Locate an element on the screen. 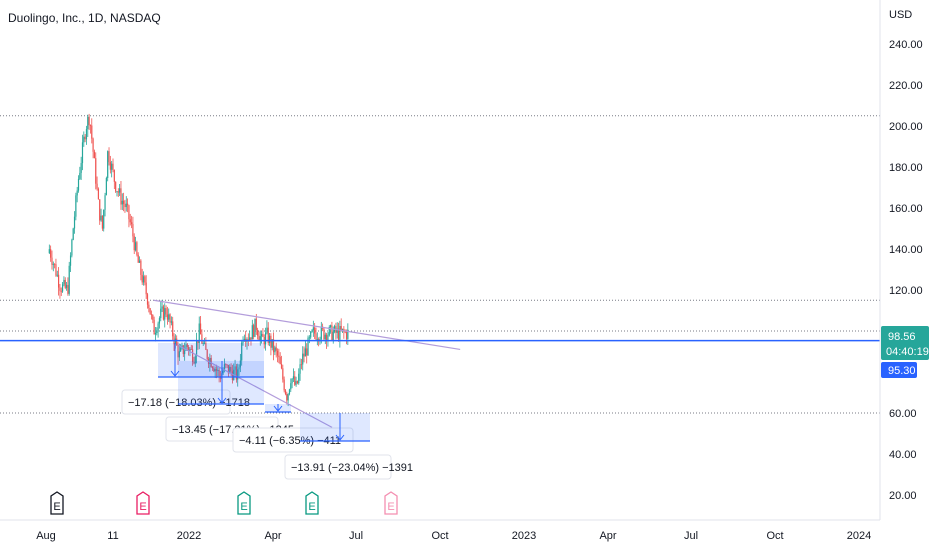  price-range-measure: −13.91 (−23.04%) −1391 is located at coordinates (348, 446).